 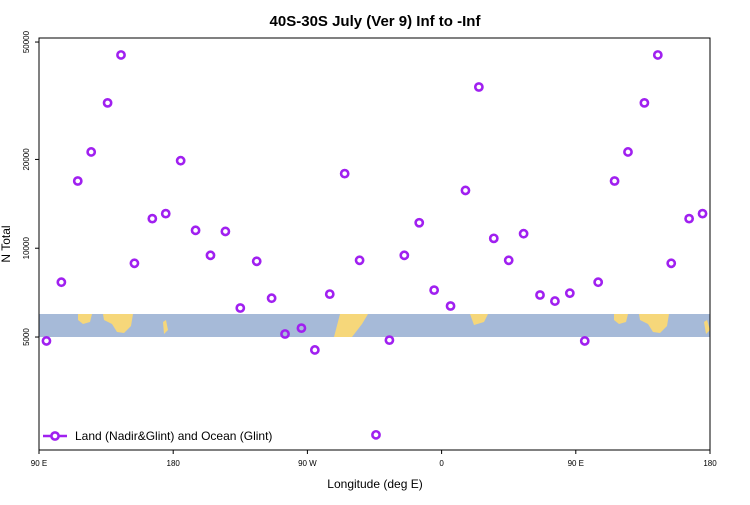 What do you see at coordinates (6, 243) in the screenshot?
I see `y-axis-label: N Total` at bounding box center [6, 243].